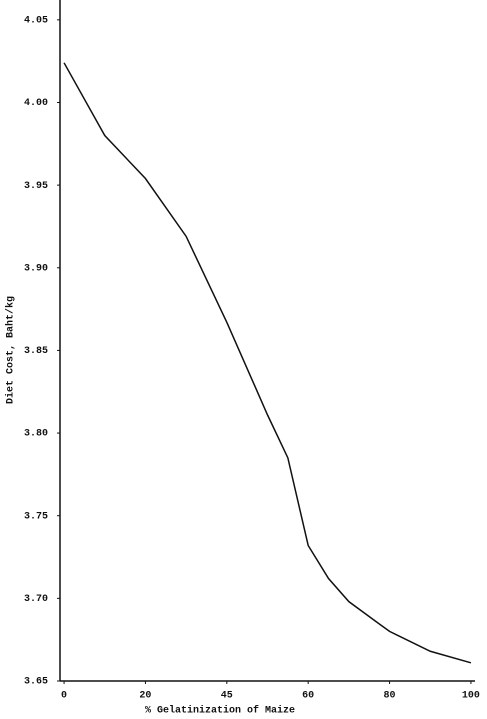 The height and width of the screenshot is (719, 487). Describe the element at coordinates (36, 599) in the screenshot. I see `y-tick-label: 3.70` at that location.